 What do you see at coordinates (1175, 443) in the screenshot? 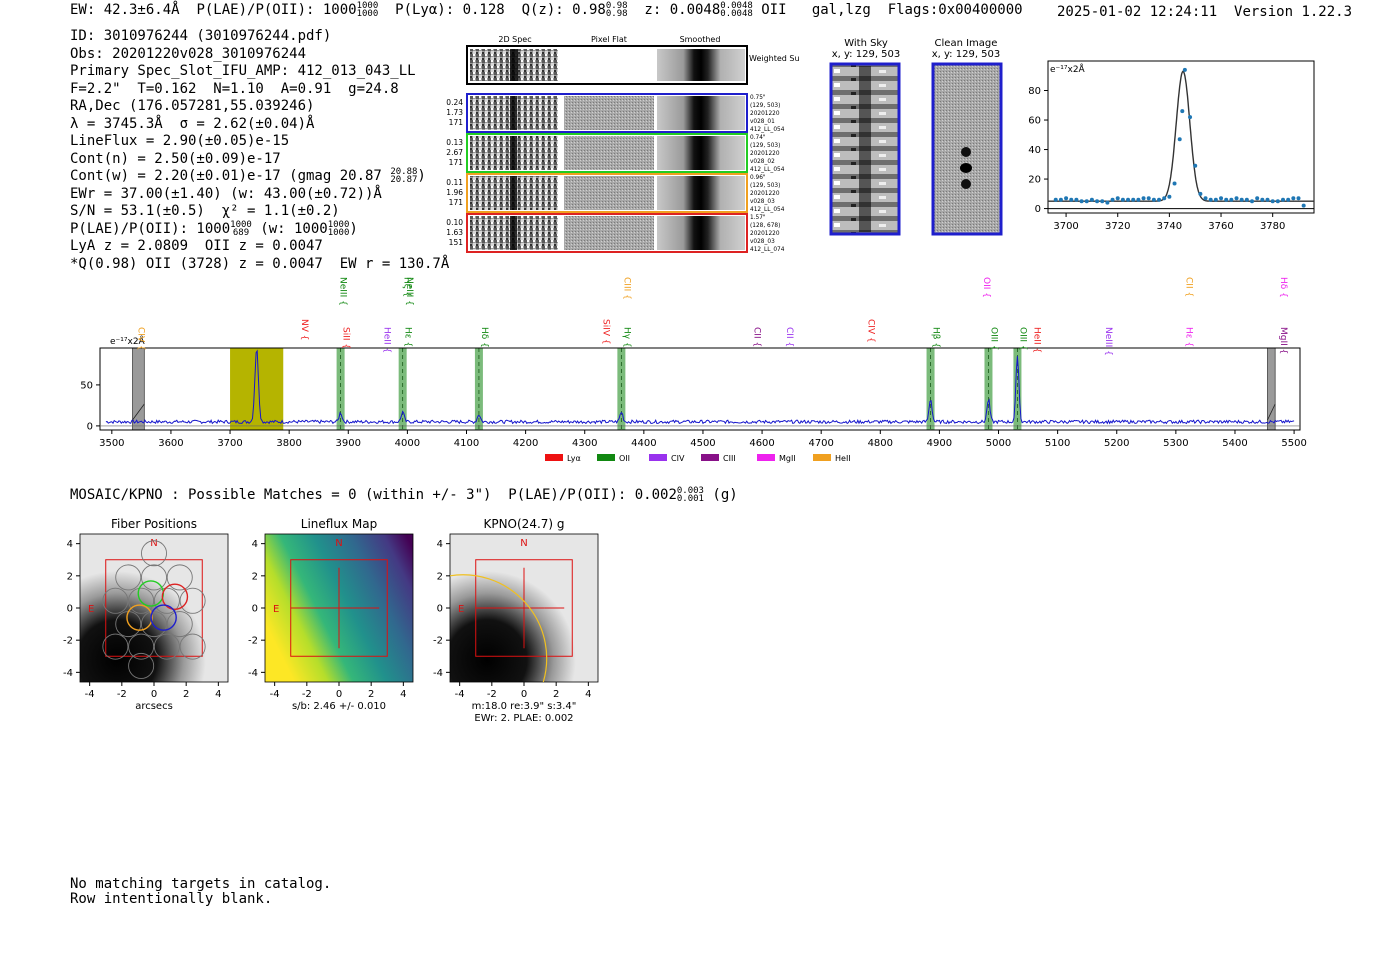
I see `spectrum-xtick-label: 5300` at bounding box center [1175, 443].